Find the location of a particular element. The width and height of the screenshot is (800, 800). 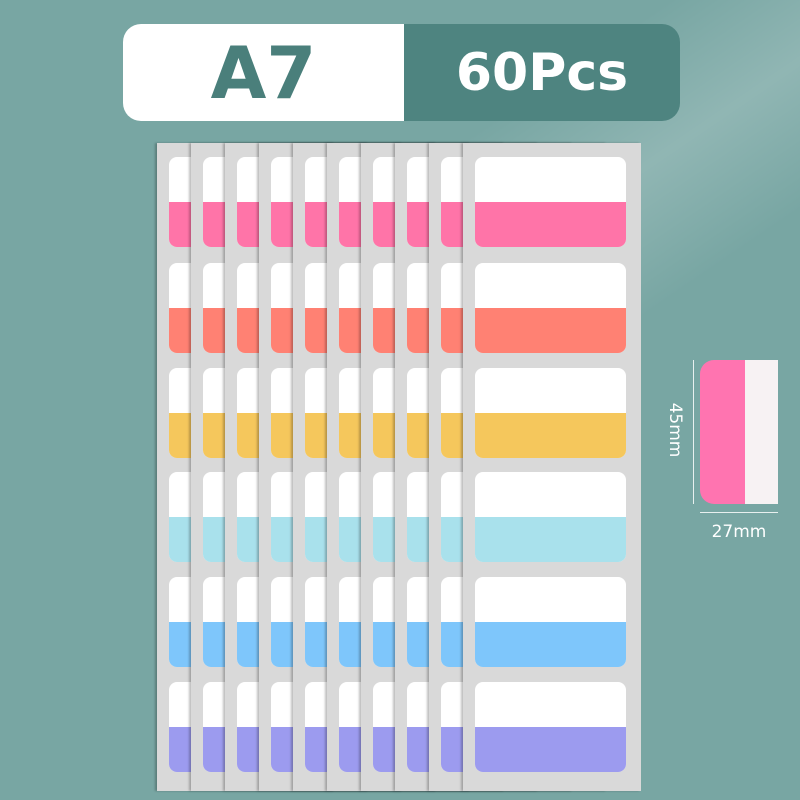

size-label: A7 is located at coordinates (263, 72).